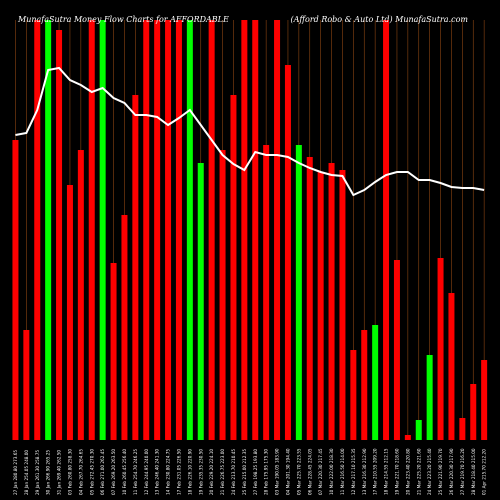 The width and height of the screenshot is (500, 500). Describe the element at coordinates (277, 471) in the screenshot. I see `x-tick-label: 03 Mar 190.05 183.90` at that location.